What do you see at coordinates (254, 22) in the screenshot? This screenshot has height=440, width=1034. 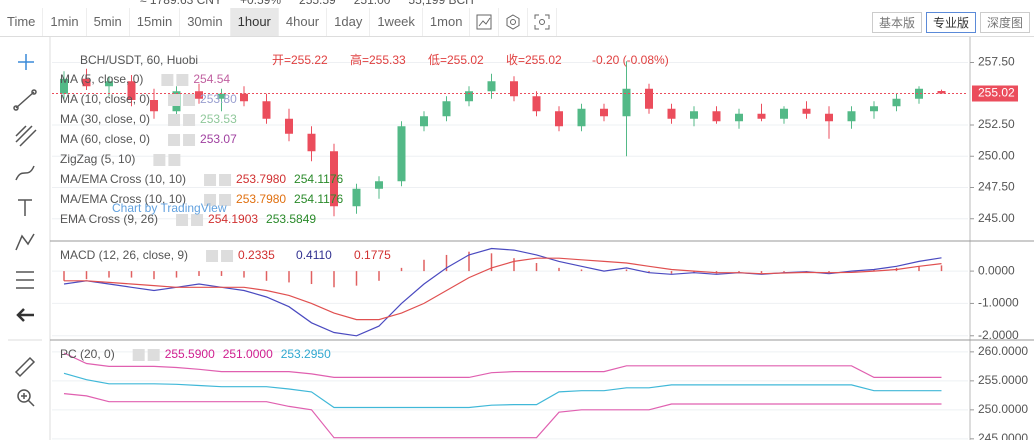 I see `interval-button: 1hour` at bounding box center [254, 22].